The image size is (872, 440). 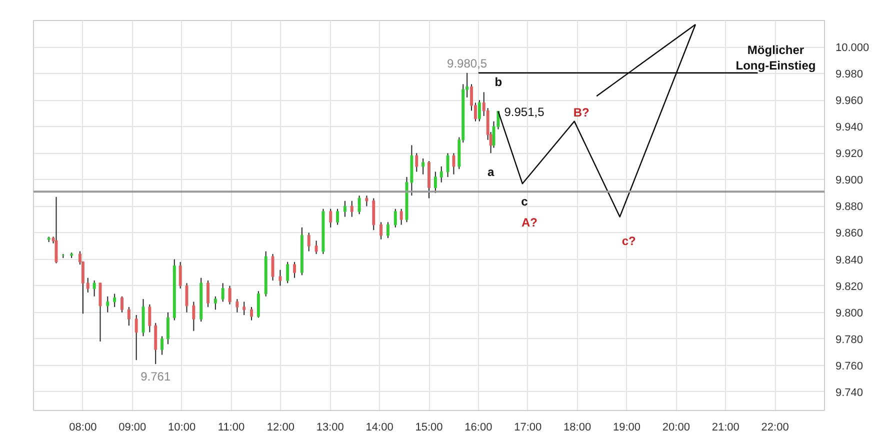 What do you see at coordinates (528, 428) in the screenshot?
I see `x-tick-label: 17:00` at bounding box center [528, 428].